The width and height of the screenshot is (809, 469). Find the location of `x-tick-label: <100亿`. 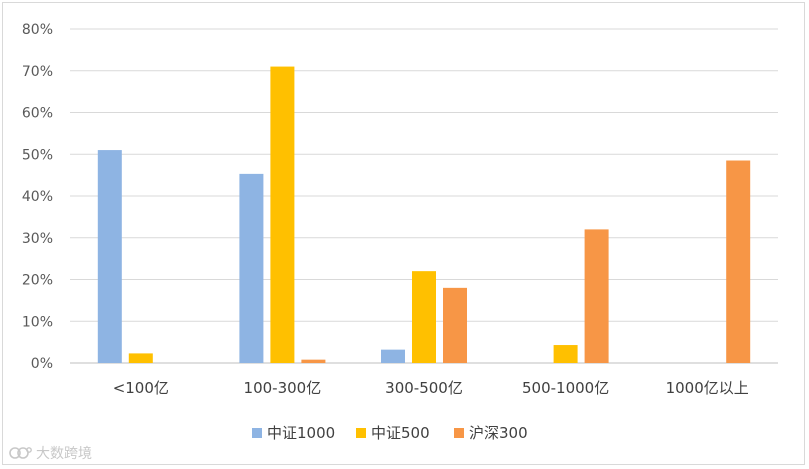

x-tick-label: <100亿 is located at coordinates (141, 388).